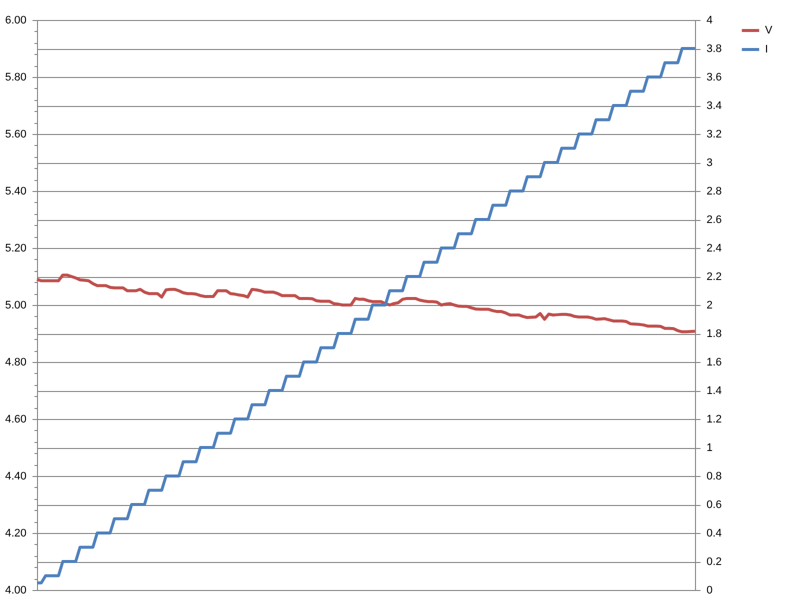 This screenshot has height=601, width=800. I want to click on y2-tick-label: 1.8, so click(714, 334).